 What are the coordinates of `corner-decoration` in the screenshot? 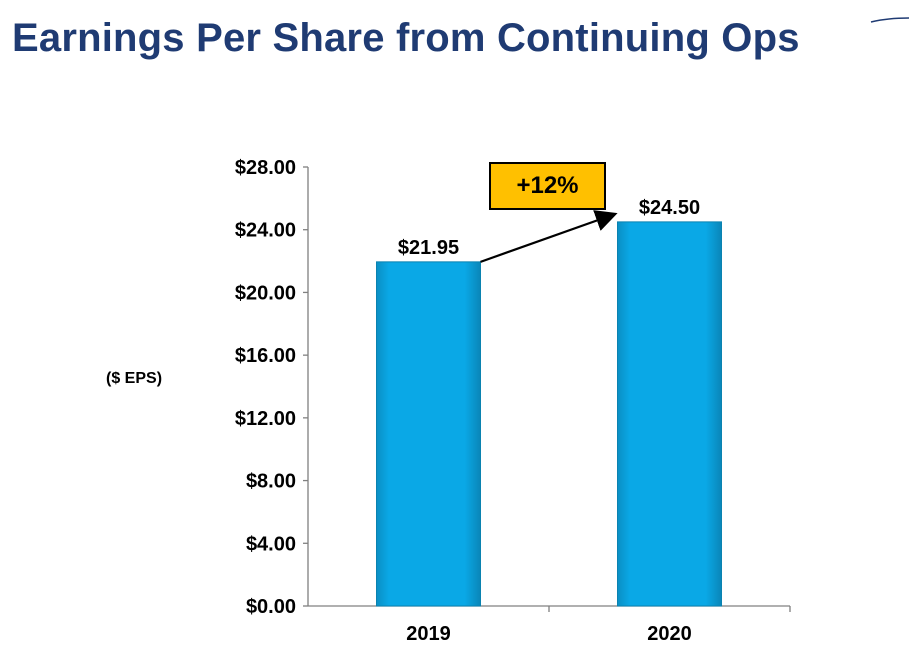 It's located at (889, 20).